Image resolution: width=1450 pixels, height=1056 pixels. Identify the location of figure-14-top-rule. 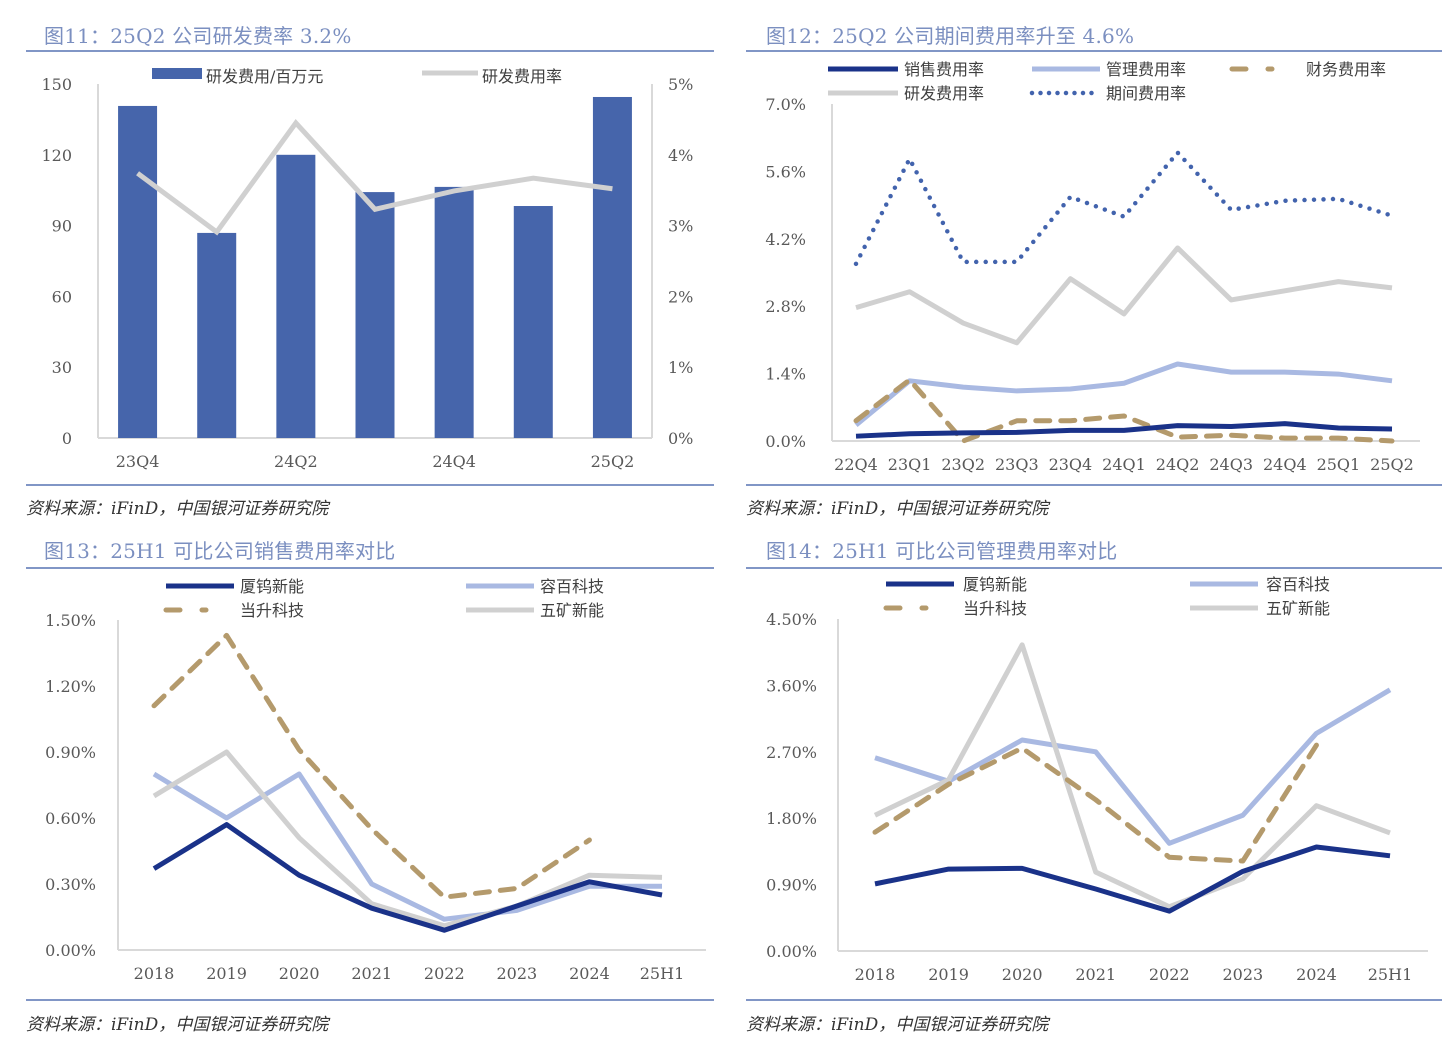
(1094, 568).